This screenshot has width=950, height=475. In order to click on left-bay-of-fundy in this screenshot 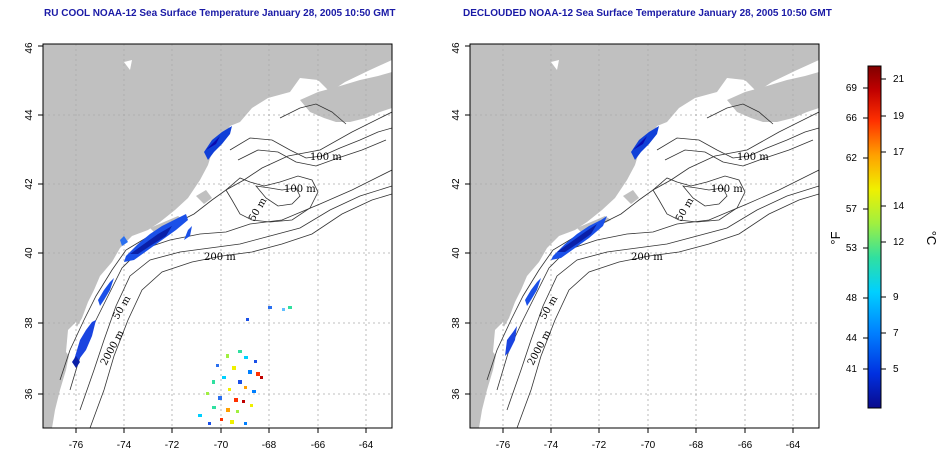, I will do `click(283, 109)`.